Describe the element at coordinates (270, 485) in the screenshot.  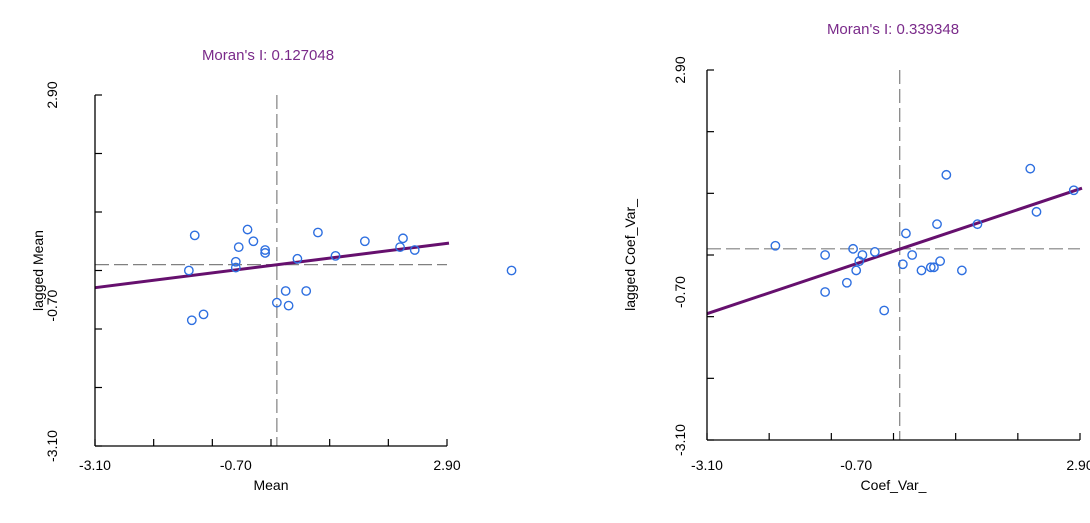
I see `x-axis-label: Mean` at that location.